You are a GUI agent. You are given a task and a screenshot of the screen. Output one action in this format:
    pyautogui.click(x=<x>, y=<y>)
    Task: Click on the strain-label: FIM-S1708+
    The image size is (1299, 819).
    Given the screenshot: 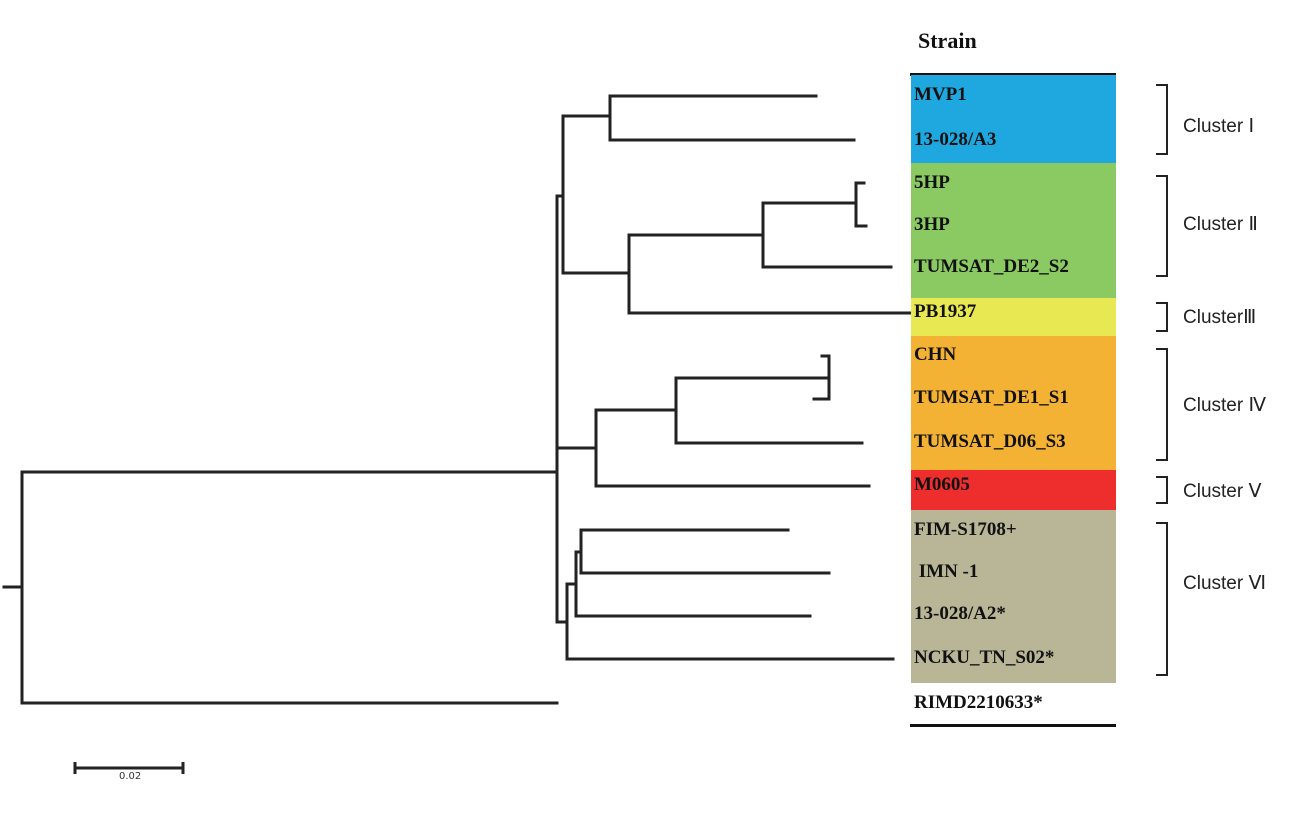 What is the action you would take?
    pyautogui.click(x=965, y=529)
    